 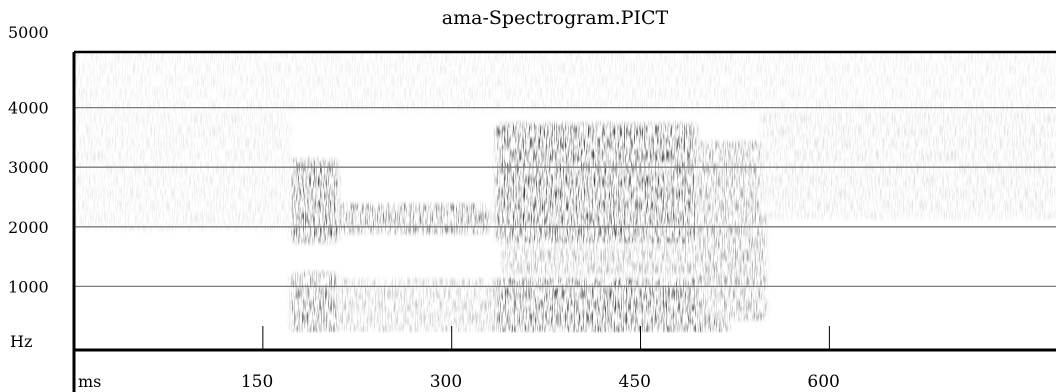 I want to click on y-tick-label: 4000, so click(x=28, y=108).